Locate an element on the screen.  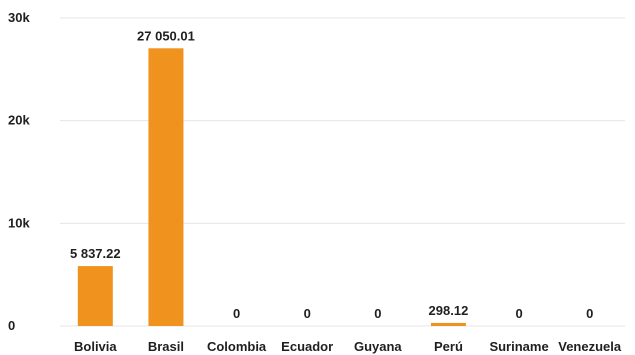
y-tick-label: 10k is located at coordinates (19, 222).